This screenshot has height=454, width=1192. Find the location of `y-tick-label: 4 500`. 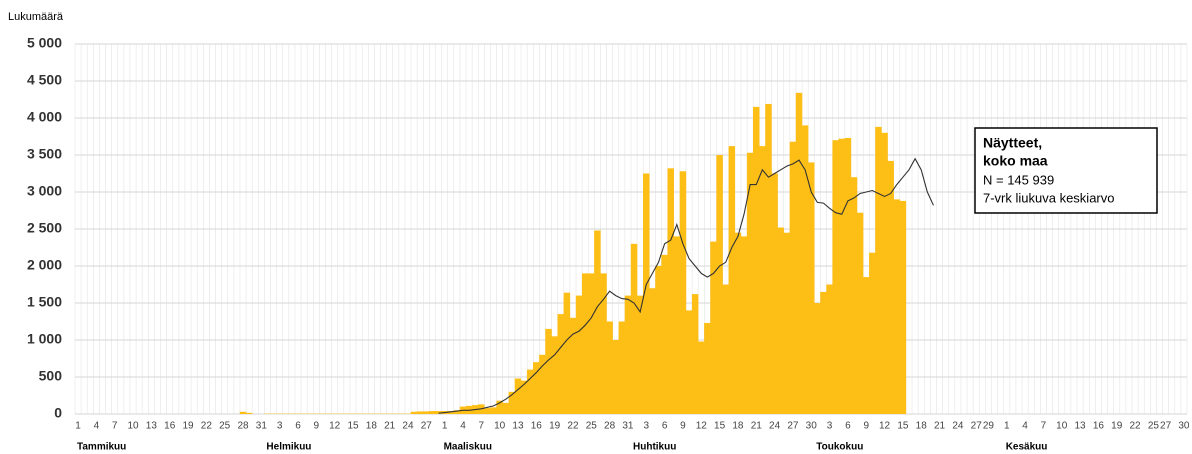

y-tick-label: 4 500 is located at coordinates (44, 80).